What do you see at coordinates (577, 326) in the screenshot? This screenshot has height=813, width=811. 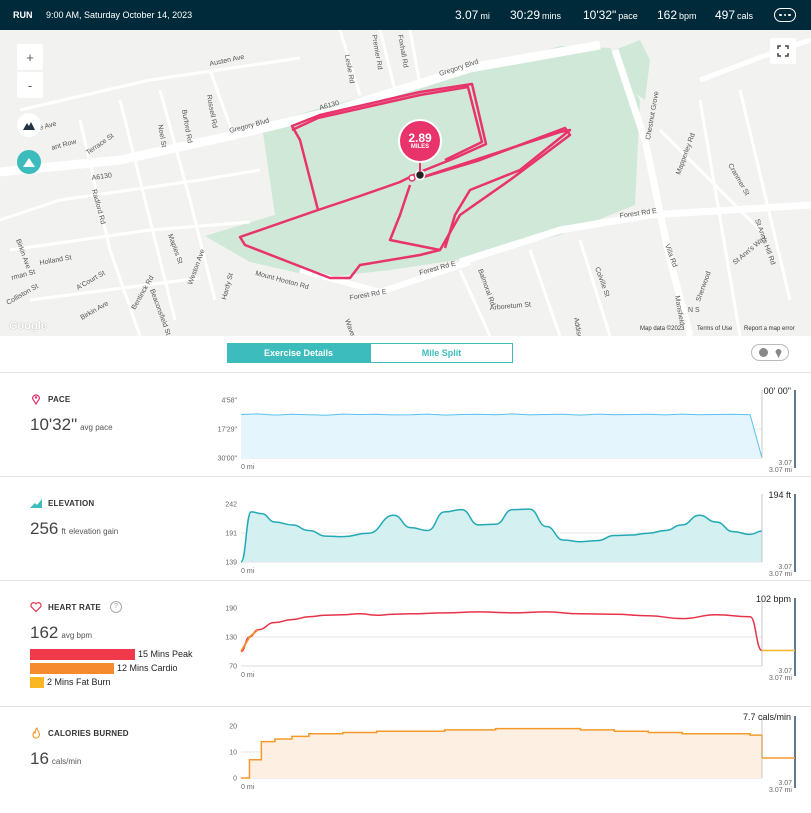 I see `street-label: Addison` at bounding box center [577, 326].